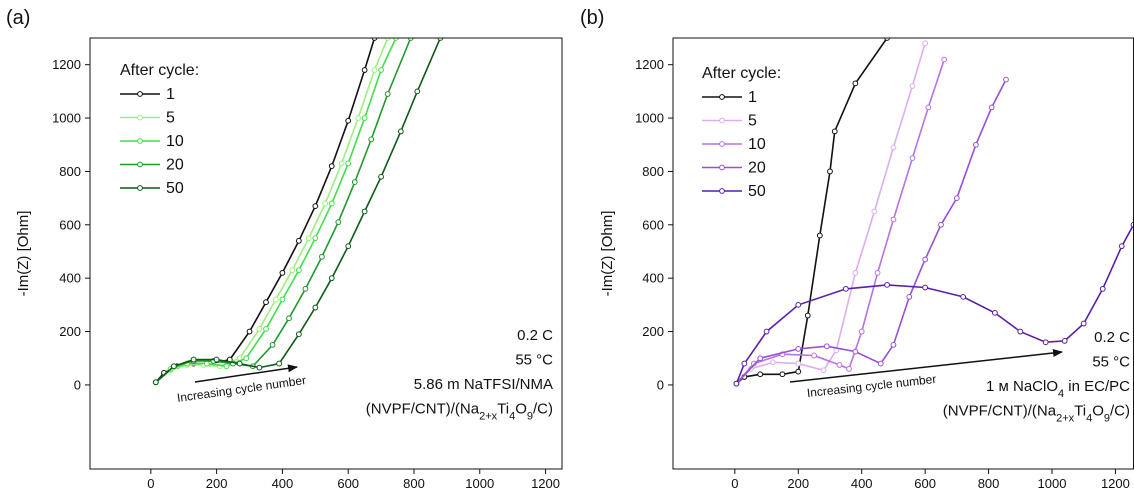 Image resolution: width=1134 pixels, height=503 pixels. What do you see at coordinates (175, 188) in the screenshot?
I see `legend-label: 50` at bounding box center [175, 188].